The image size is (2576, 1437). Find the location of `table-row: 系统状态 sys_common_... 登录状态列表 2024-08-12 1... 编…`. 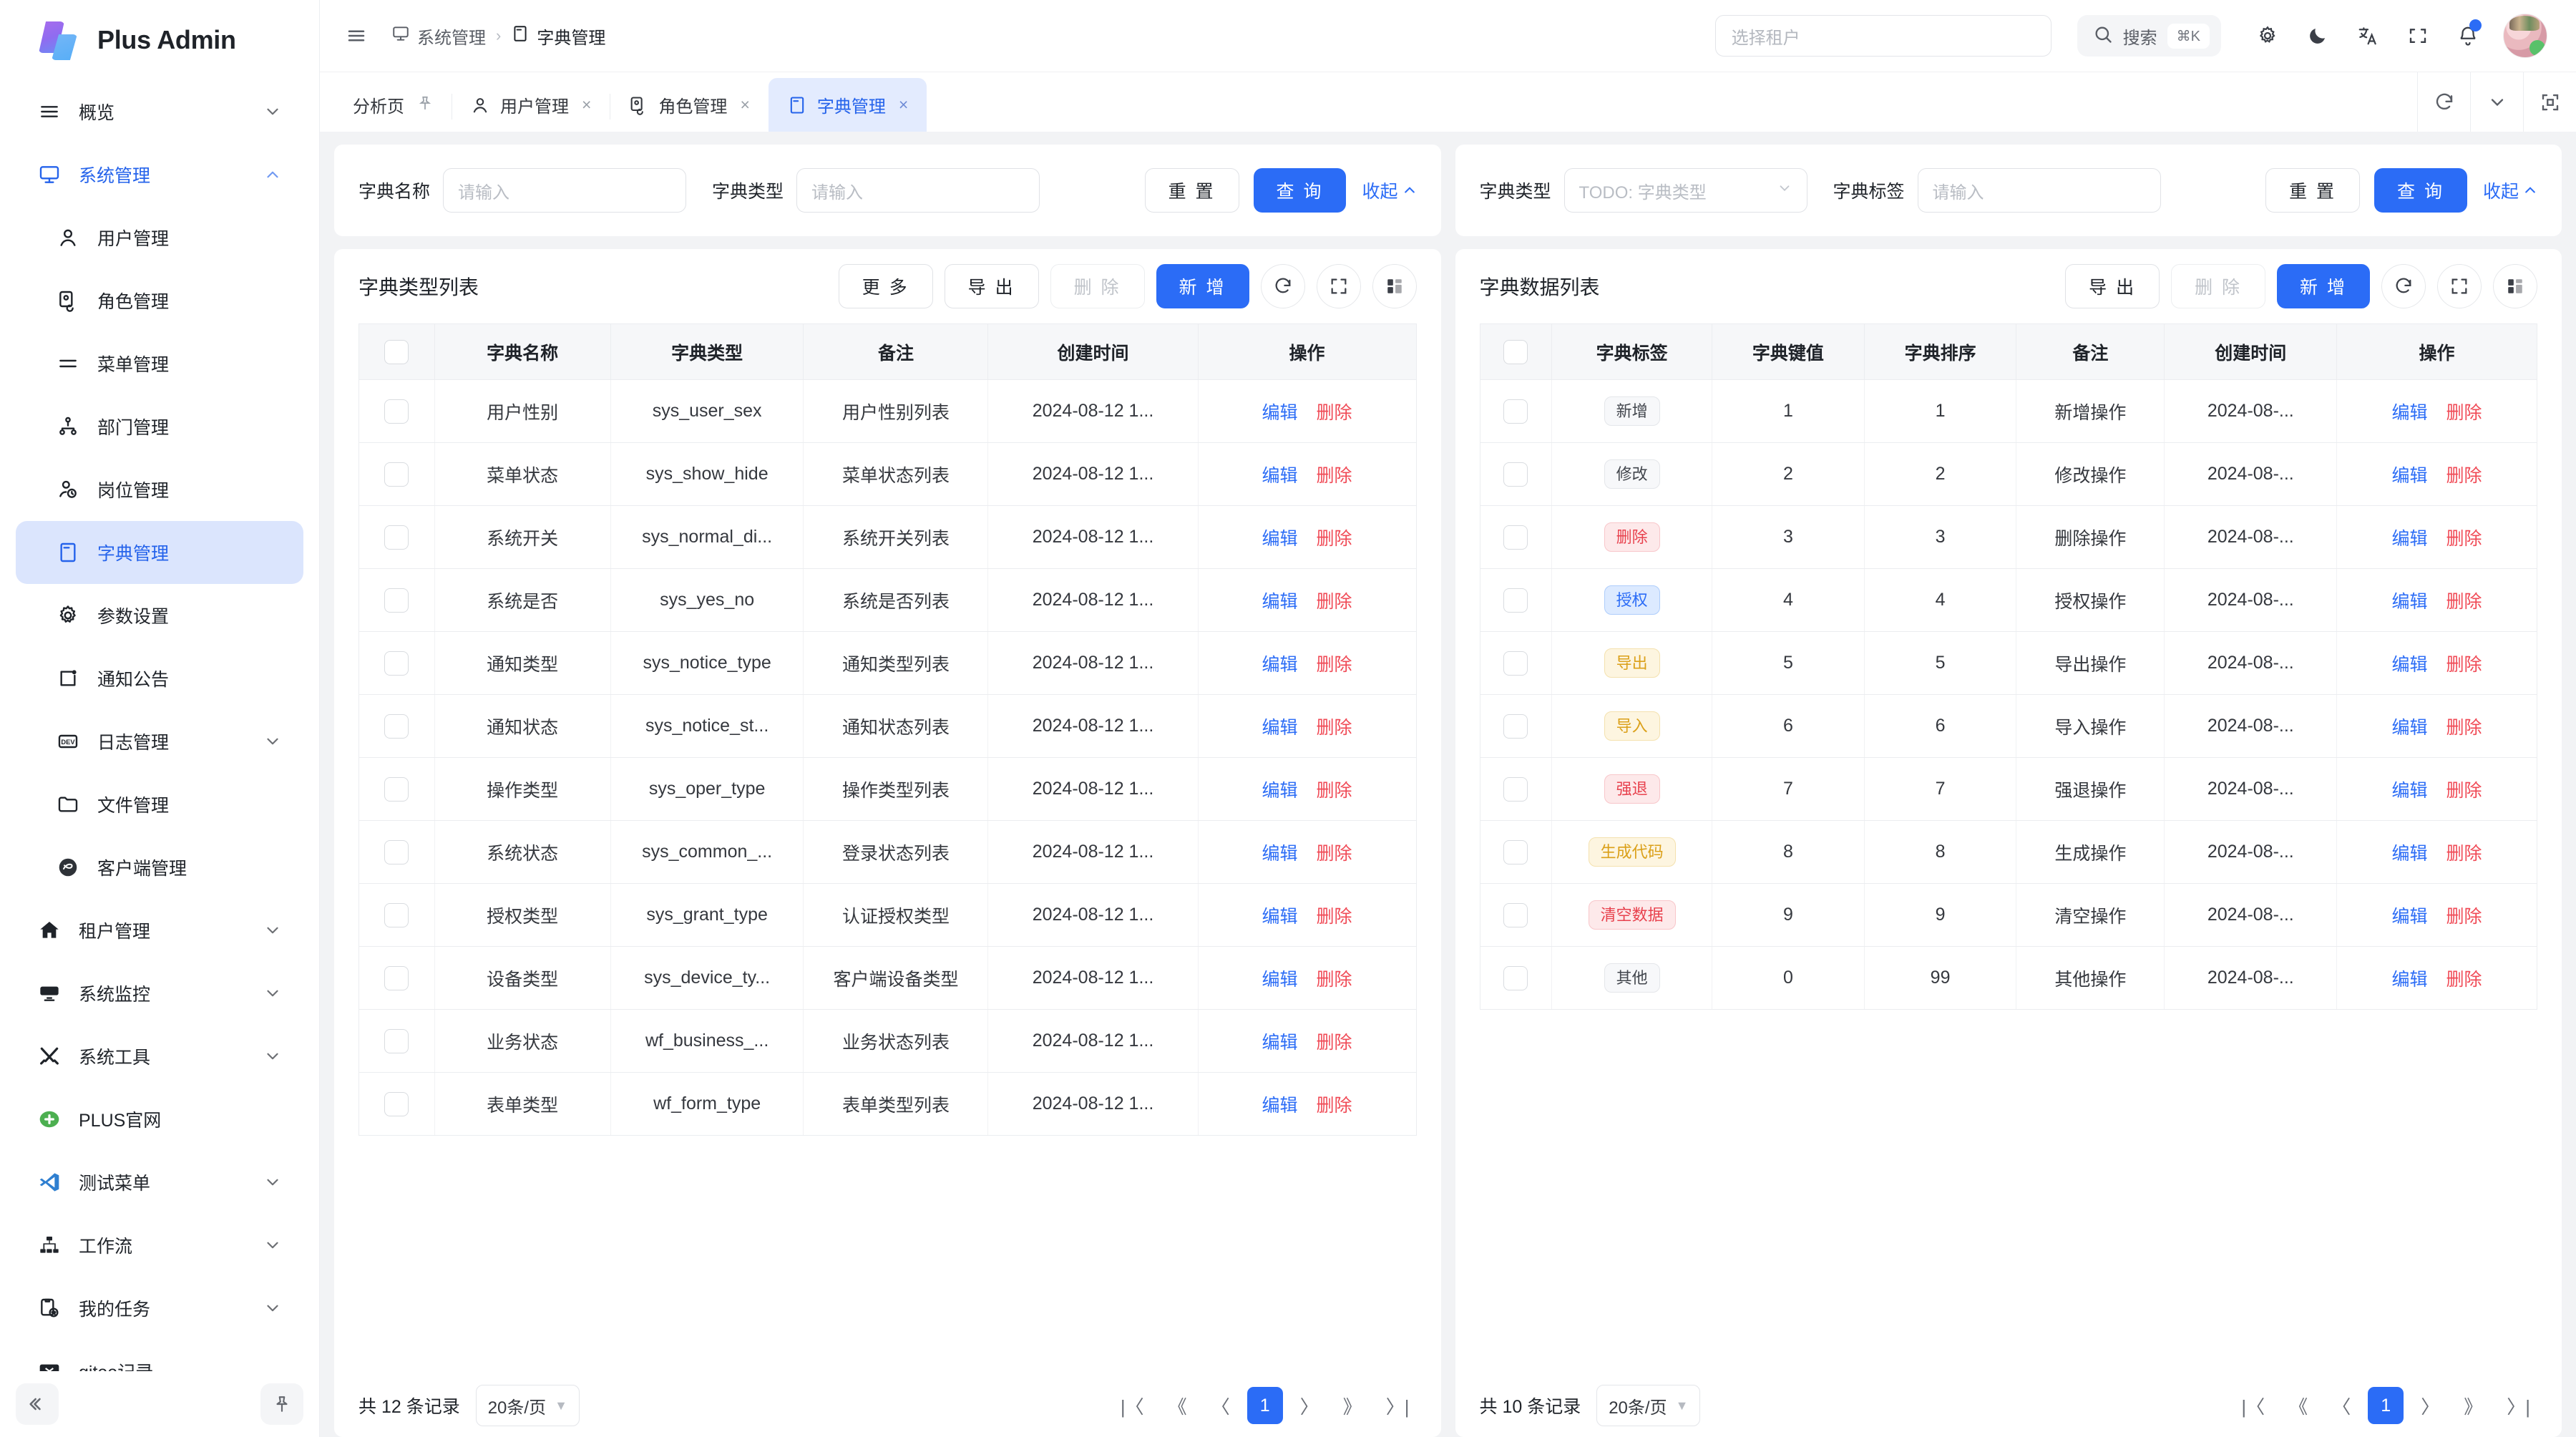

table-row: 系统状态 sys_common_... 登录状态列表 2024-08-12 1... 编… is located at coordinates (887, 852).